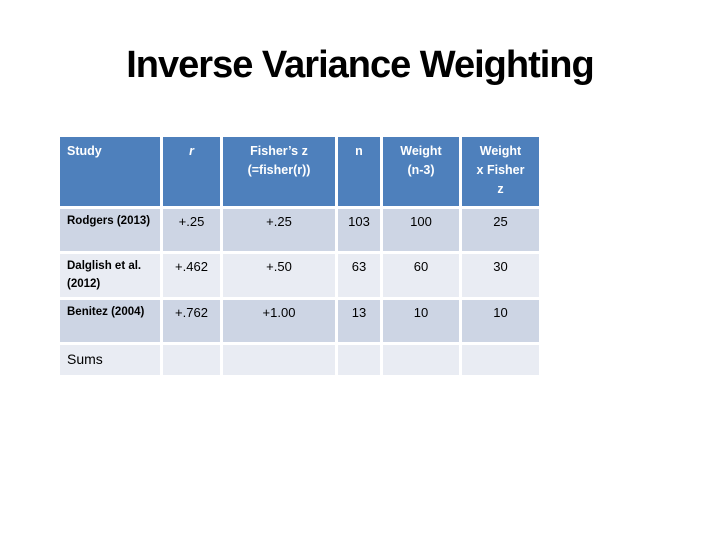  Describe the element at coordinates (191, 320) in the screenshot. I see `cell-r: +.762` at that location.